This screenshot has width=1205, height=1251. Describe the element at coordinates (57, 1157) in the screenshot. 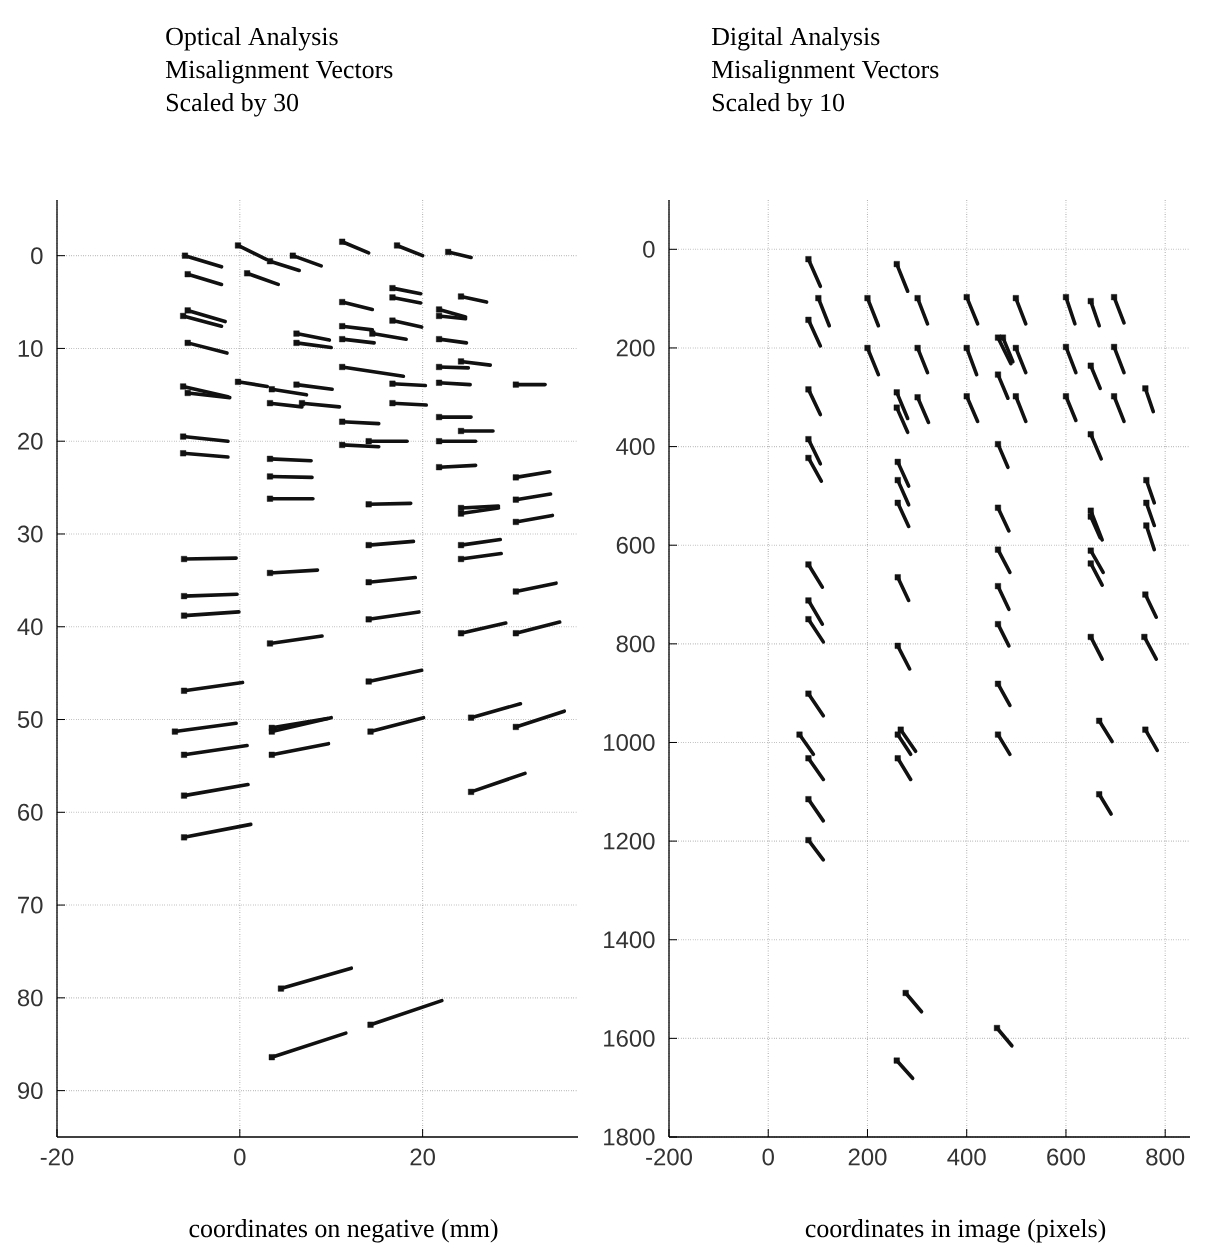

I see `x-tick-label: -20` at that location.